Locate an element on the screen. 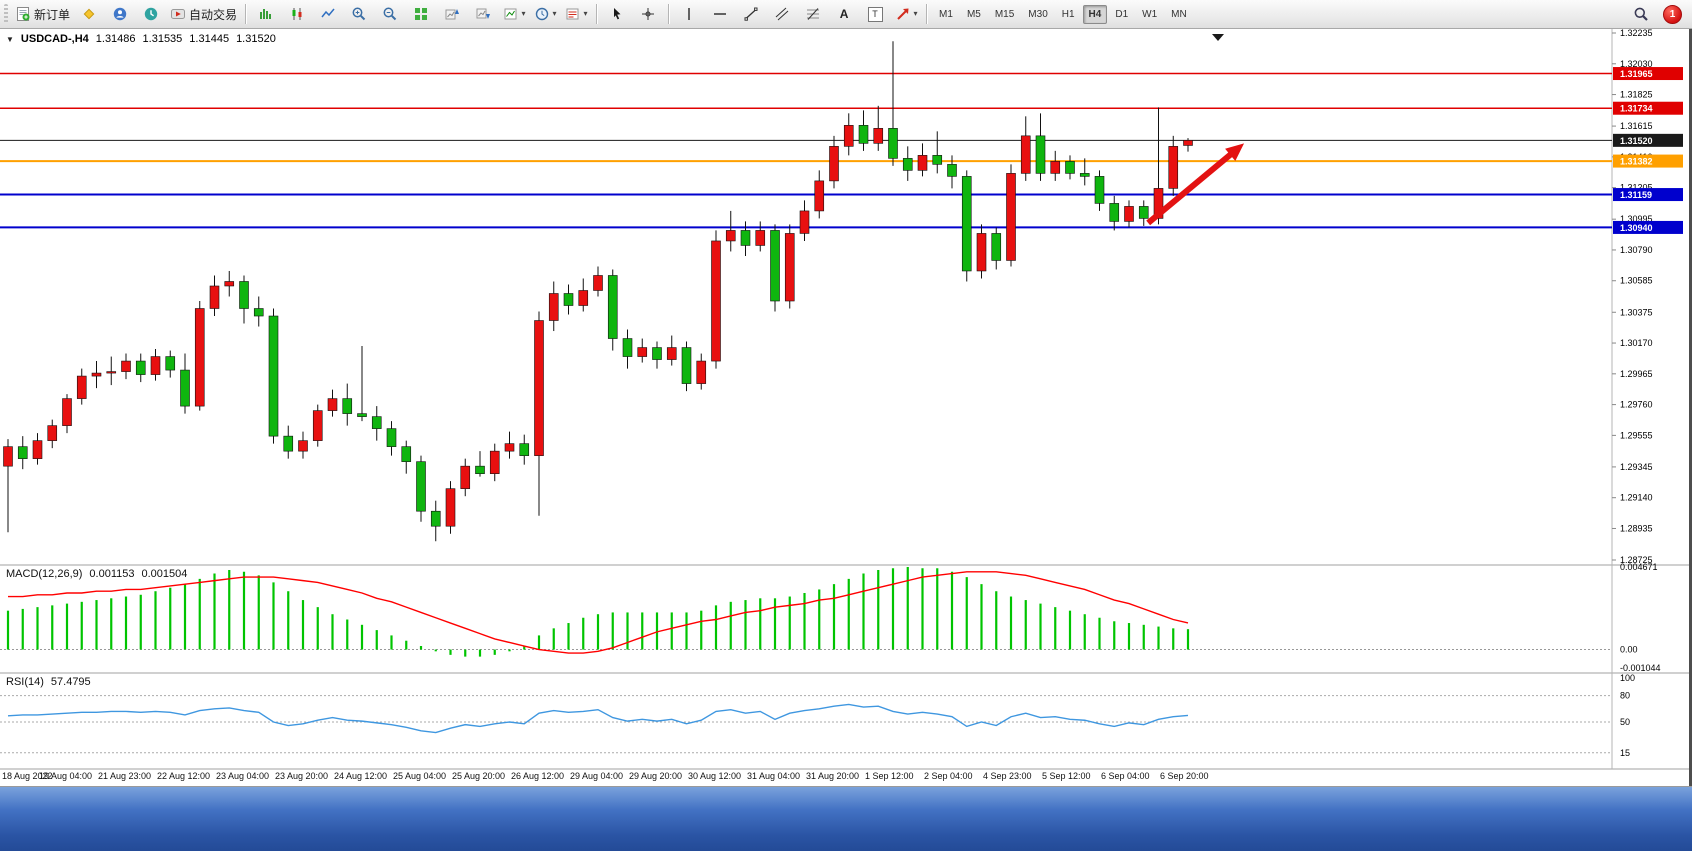  trendline-tool-button is located at coordinates (751, 14).